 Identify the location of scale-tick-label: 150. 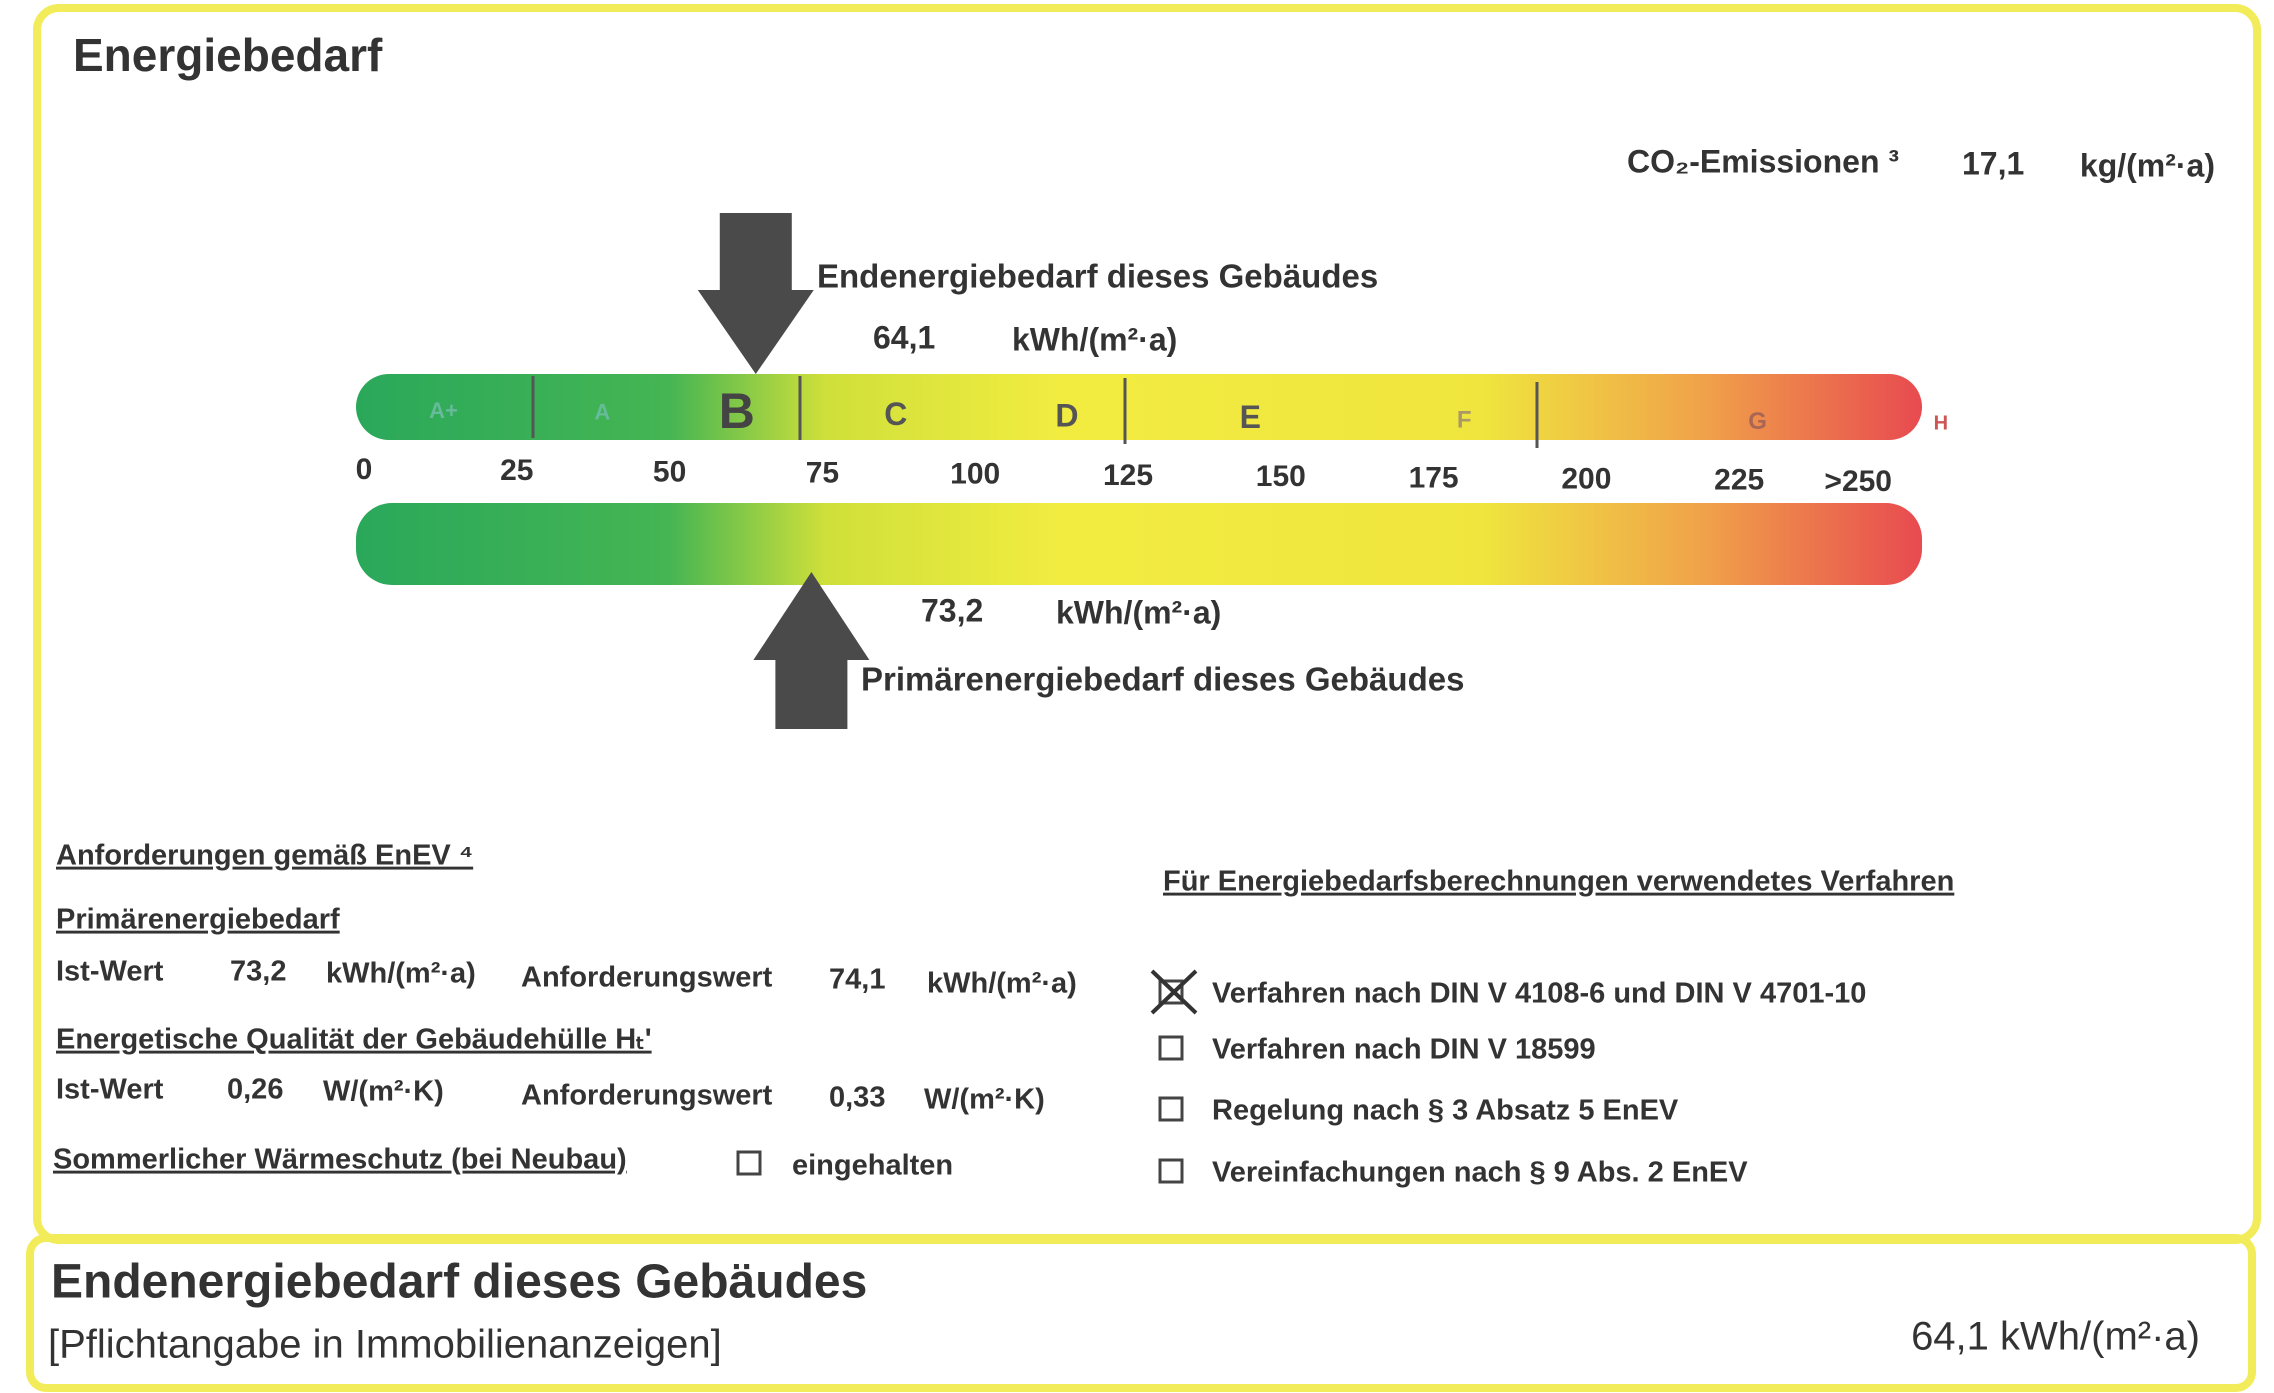
(1281, 476).